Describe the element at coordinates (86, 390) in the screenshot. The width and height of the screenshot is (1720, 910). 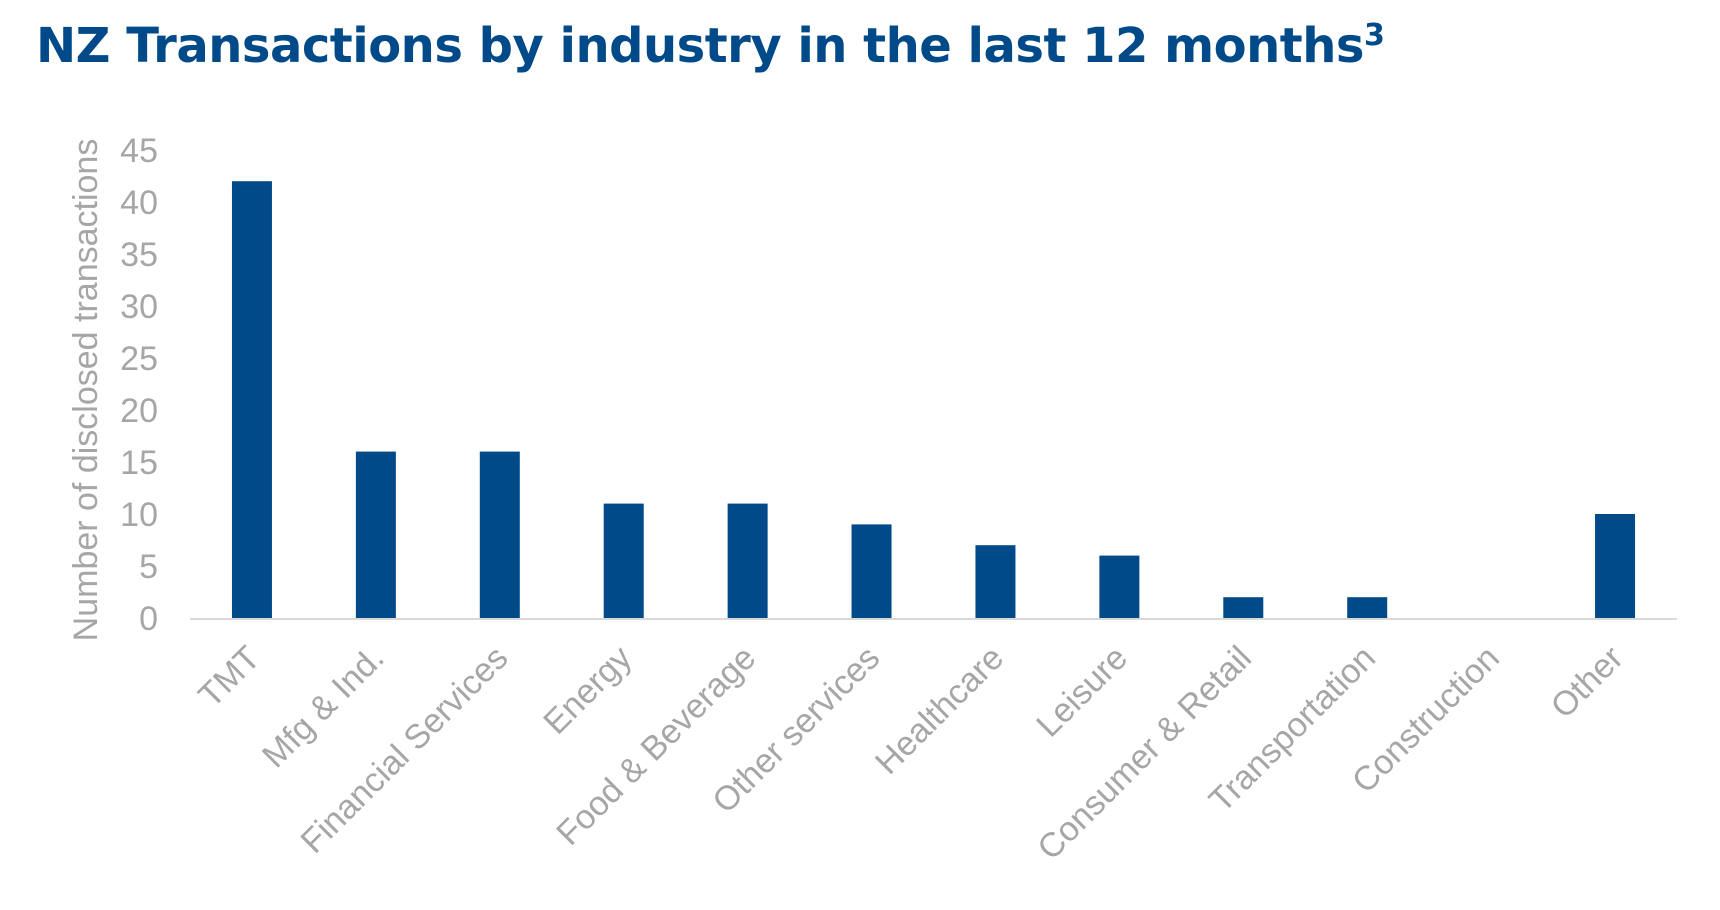
I see `y-axis-title: Number of disclosed transactions` at that location.